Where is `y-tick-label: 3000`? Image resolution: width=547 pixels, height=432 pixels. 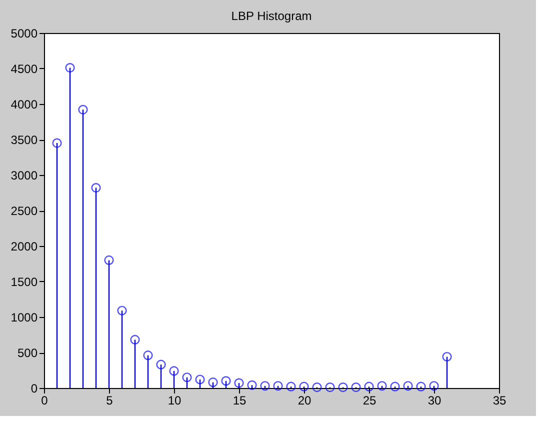 y-tick-label: 3000 is located at coordinates (24, 175).